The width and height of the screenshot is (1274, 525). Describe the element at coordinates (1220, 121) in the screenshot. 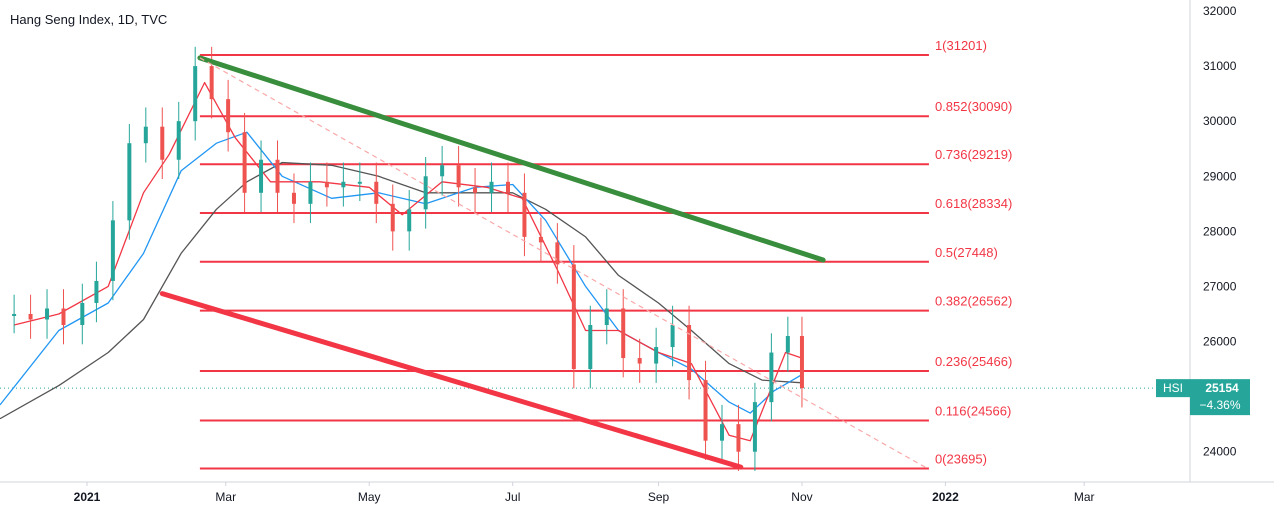

I see `y-tick-label: 30000` at that location.